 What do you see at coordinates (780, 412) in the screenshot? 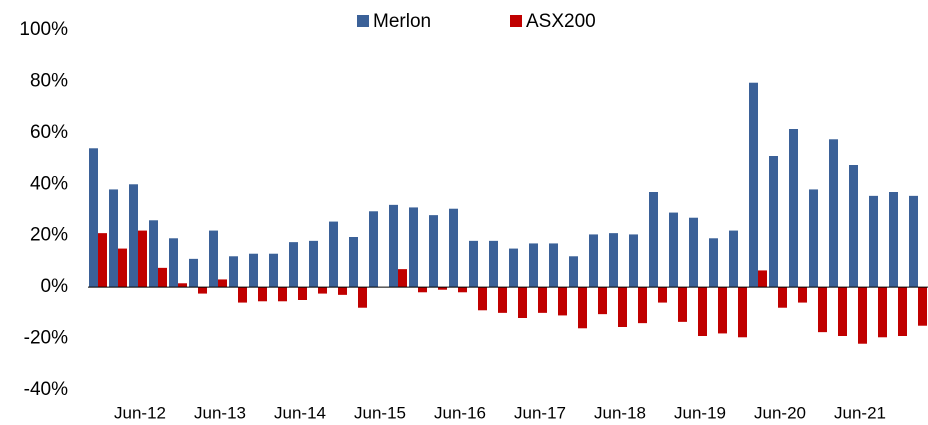
I see `x-tick-label: Jun-20` at bounding box center [780, 412].